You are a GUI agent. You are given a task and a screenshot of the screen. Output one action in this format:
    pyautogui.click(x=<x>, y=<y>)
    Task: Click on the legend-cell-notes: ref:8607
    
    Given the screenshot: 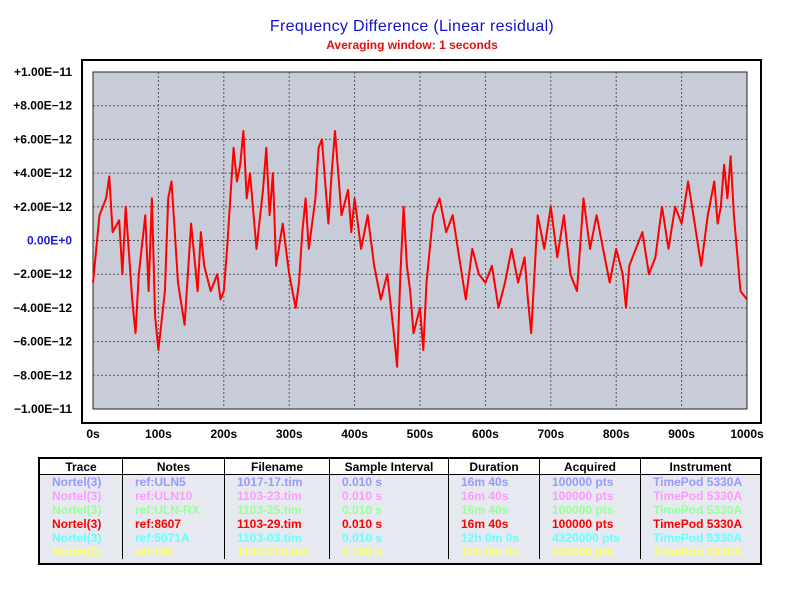 What is the action you would take?
    pyautogui.click(x=173, y=524)
    